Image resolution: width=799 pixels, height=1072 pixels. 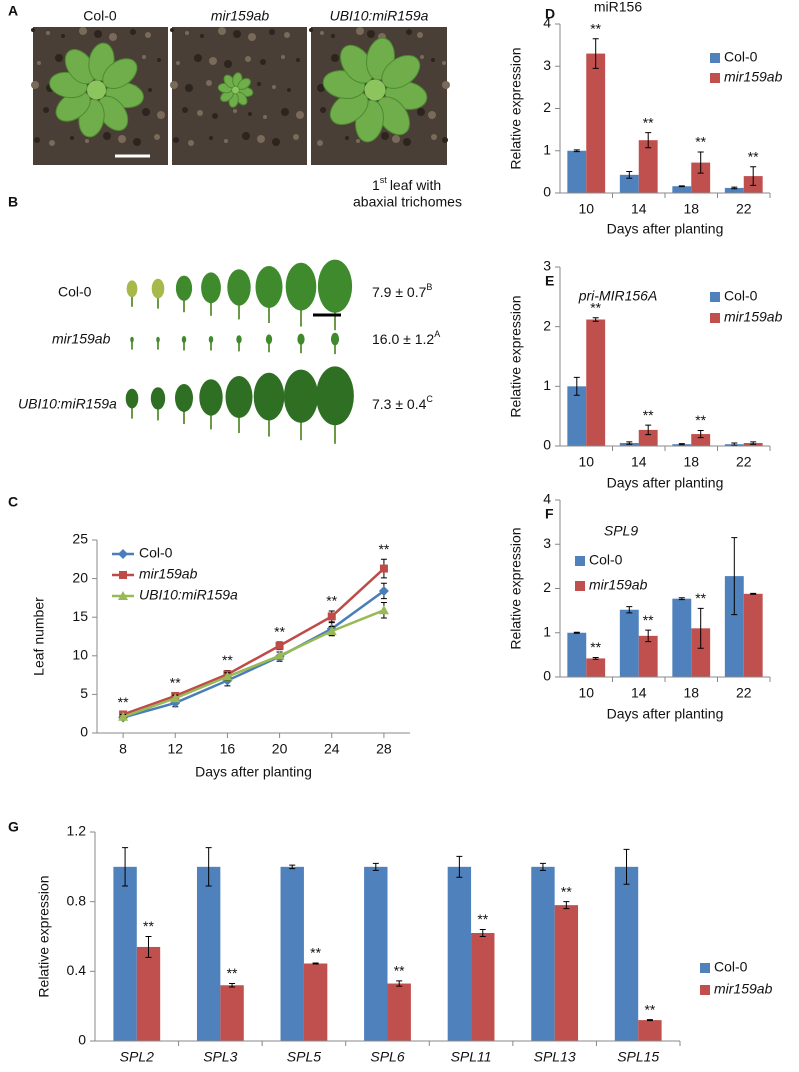 What do you see at coordinates (304, 1057) in the screenshot?
I see `x-tick-label: SPL5` at bounding box center [304, 1057].